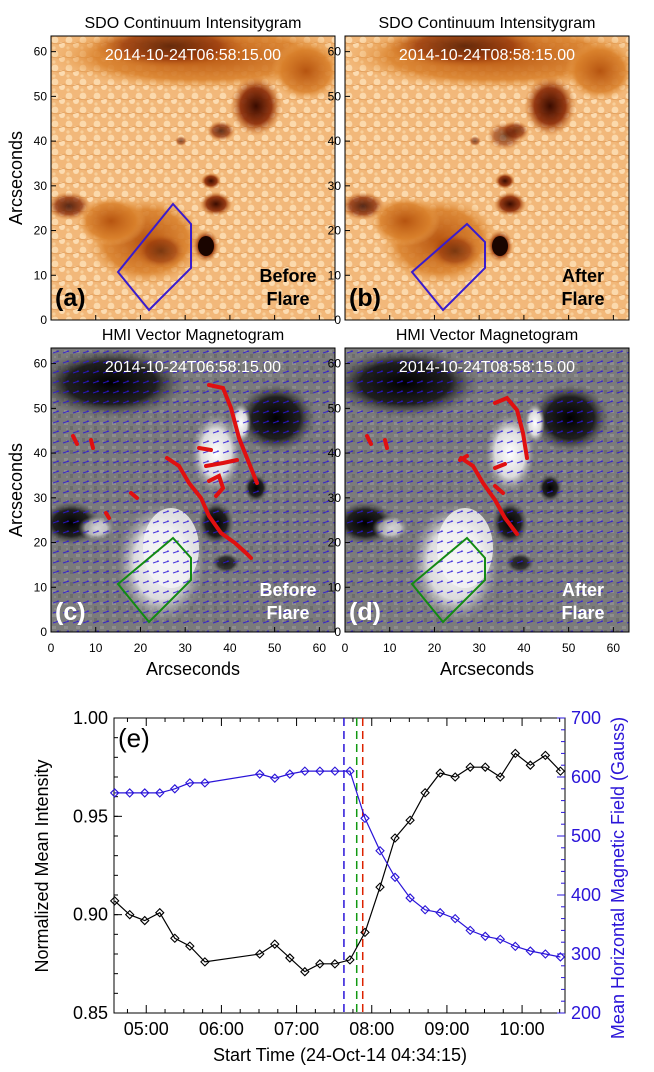  I want to click on chart-xtick-label: 06:00, so click(221, 1029).